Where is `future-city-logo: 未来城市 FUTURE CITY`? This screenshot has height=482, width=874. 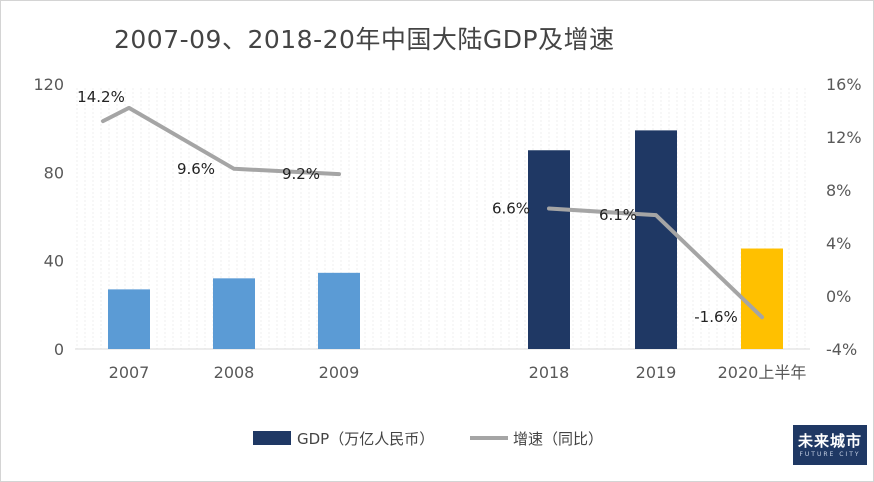
future-city-logo: 未来城市 FUTURE CITY is located at coordinates (830, 445).